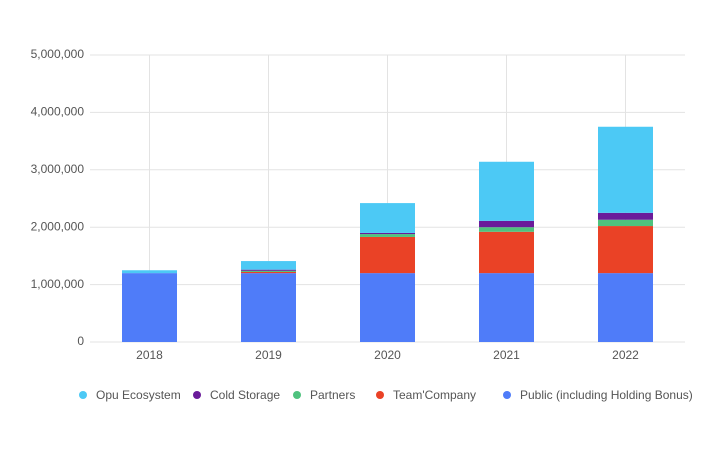 This screenshot has width=720, height=470. Describe the element at coordinates (606, 395) in the screenshot. I see `legend-label: Public (including Holding Bonus)` at that location.